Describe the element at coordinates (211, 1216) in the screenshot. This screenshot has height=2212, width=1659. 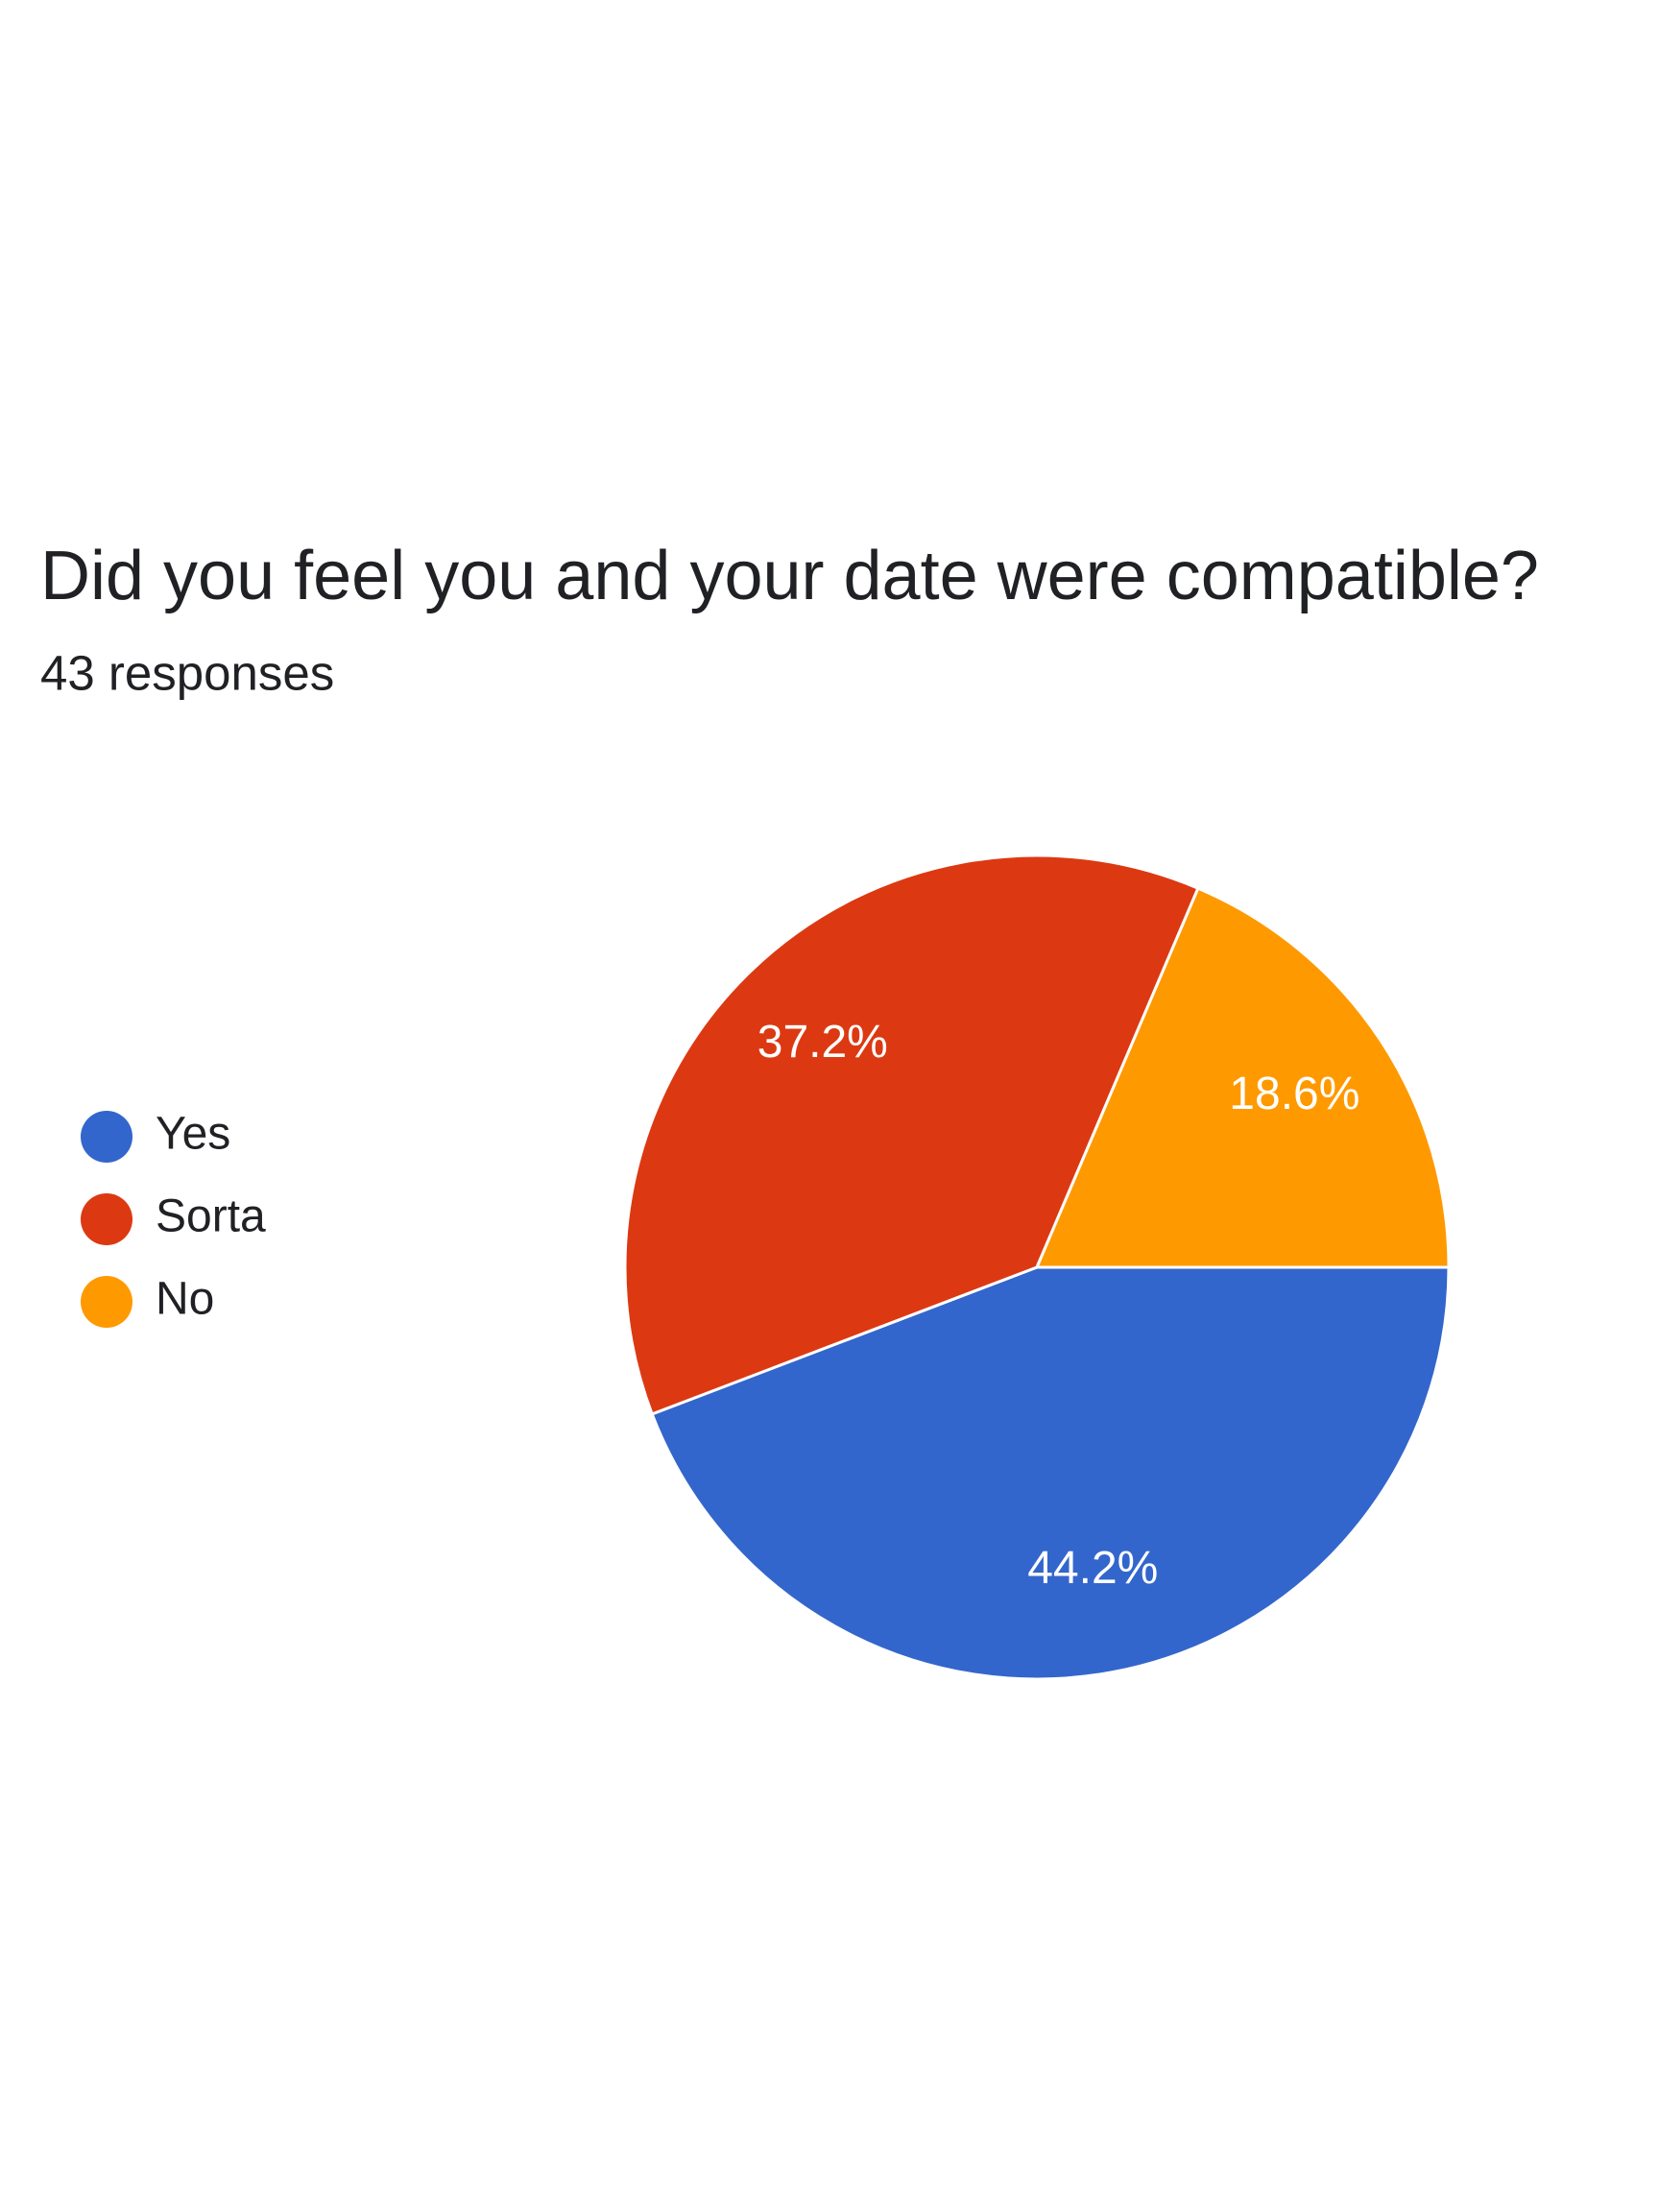
I see `legend-label: Sorta` at that location.